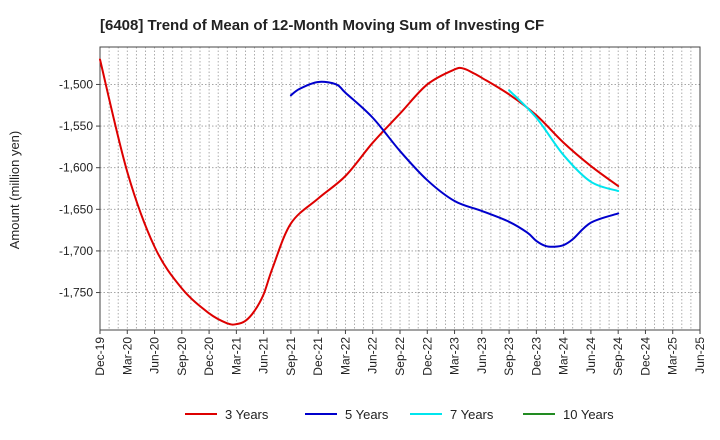  Describe the element at coordinates (564, 356) in the screenshot. I see `x-tick-label: Mar-24` at that location.